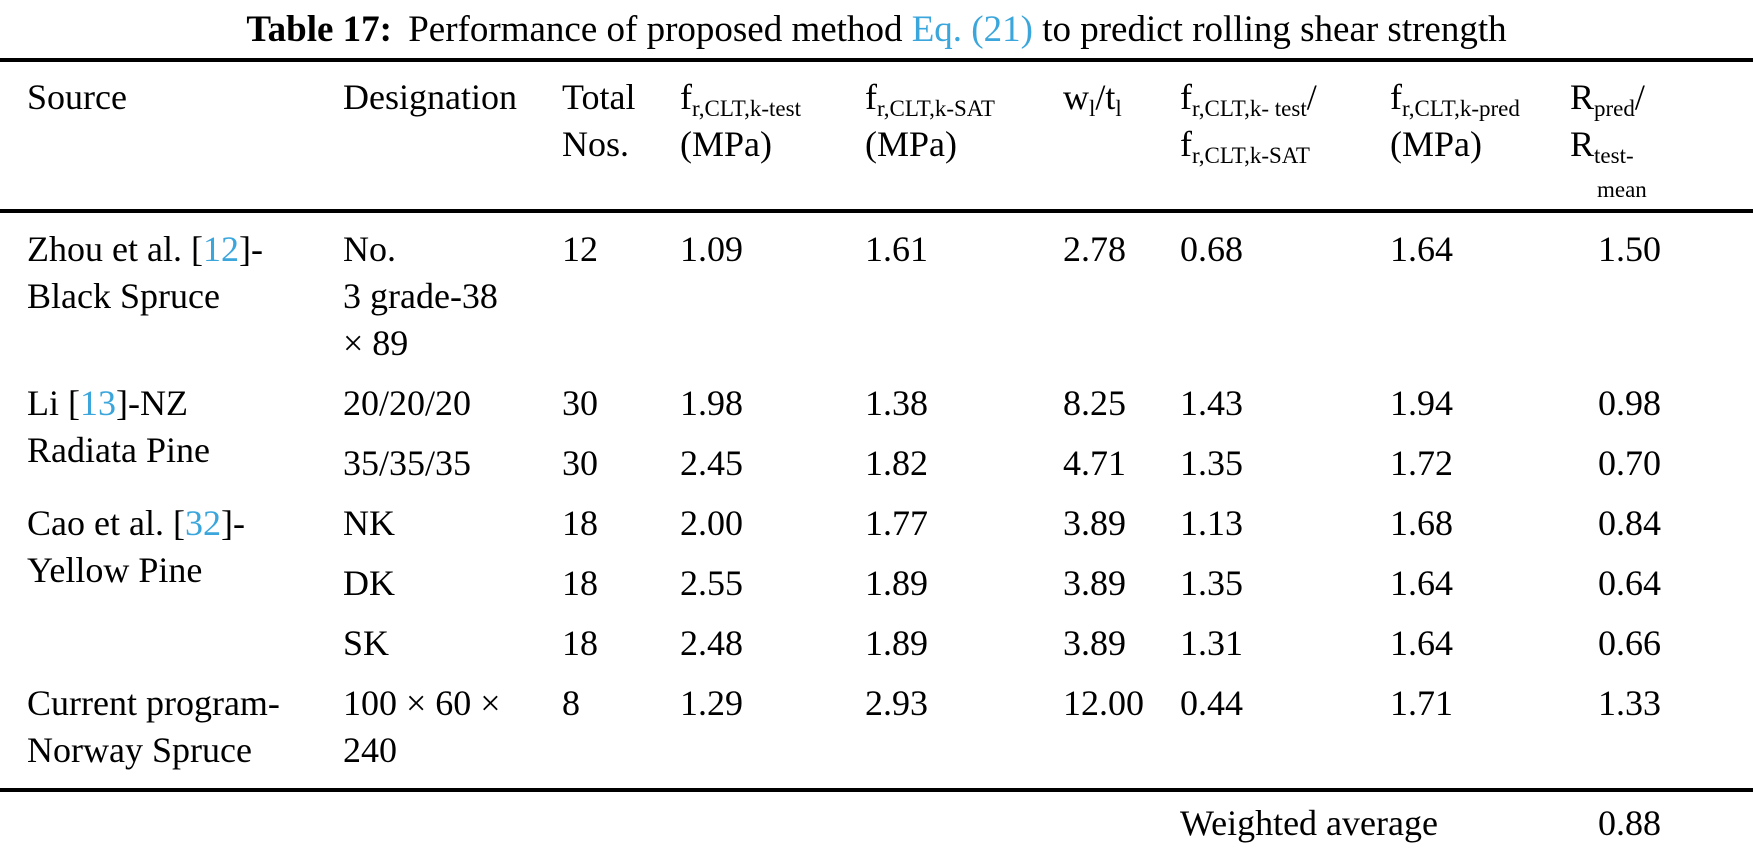 The image size is (1753, 850). What do you see at coordinates (746, 108) in the screenshot?
I see `header-subscript: r,CLT,k-test` at bounding box center [746, 108].